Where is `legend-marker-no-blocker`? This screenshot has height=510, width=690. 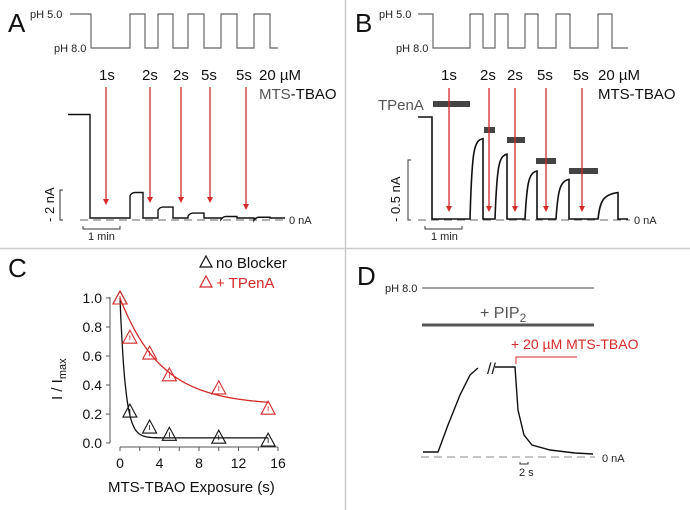 legend-marker-no-blocker is located at coordinates (206, 261).